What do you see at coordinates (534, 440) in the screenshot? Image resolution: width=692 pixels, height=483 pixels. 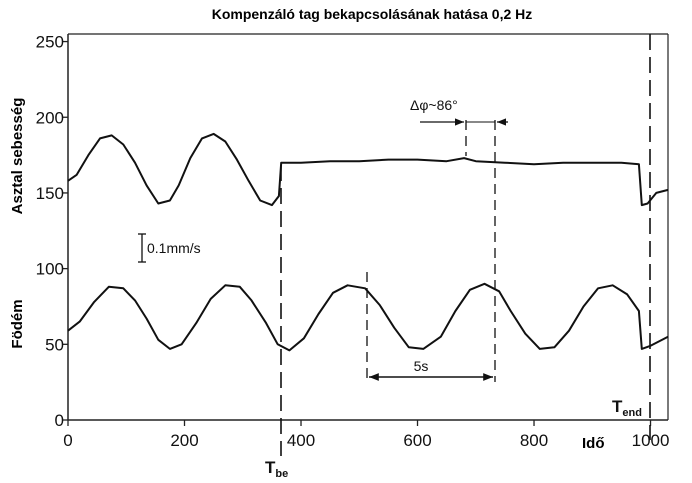 I see `x-tick-label: 800` at bounding box center [534, 440].